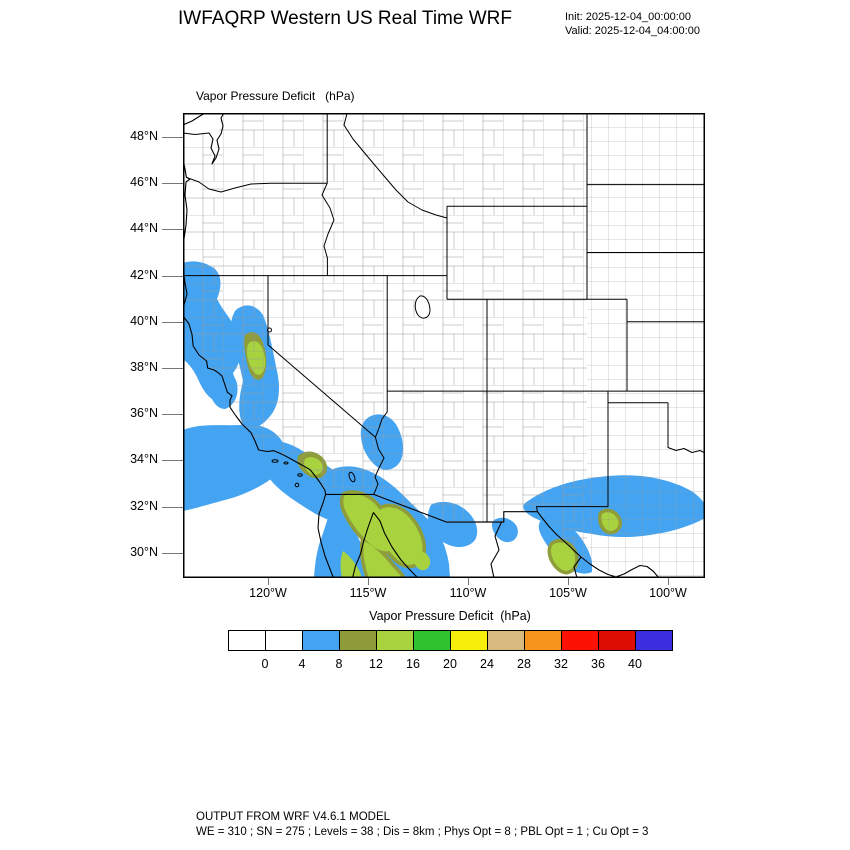 The height and width of the screenshot is (850, 850). I want to click on lat-axis-label: 42°N, so click(144, 274).